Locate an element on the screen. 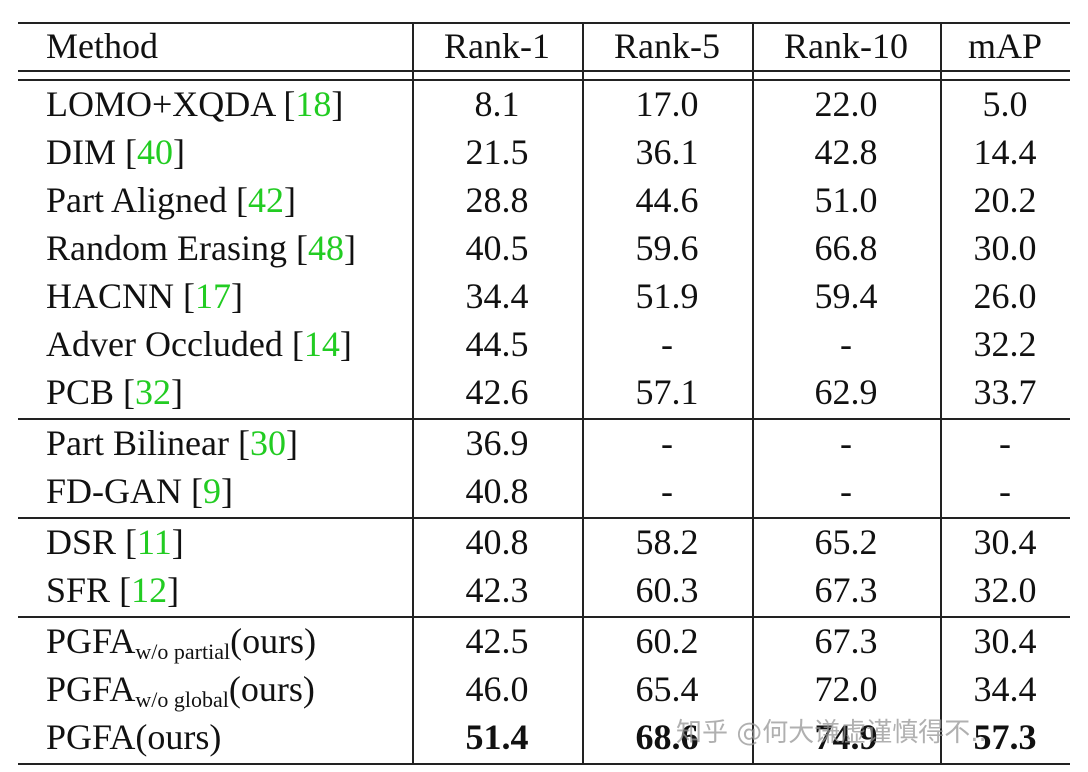 This screenshot has width=1088, height=772. method-cell: DSR [11] is located at coordinates (115, 542).